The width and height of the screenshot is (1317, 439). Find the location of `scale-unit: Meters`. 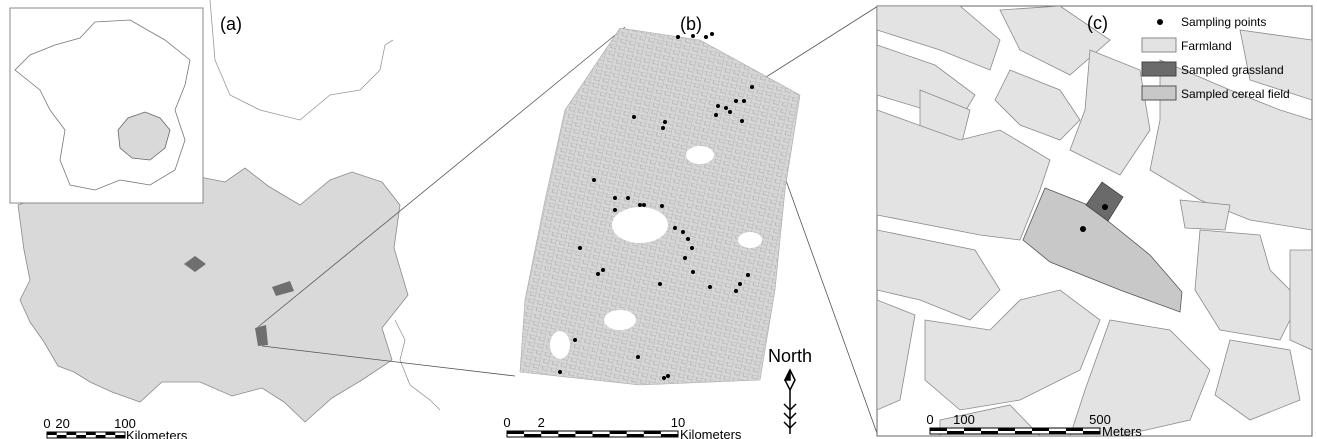

scale-unit: Meters is located at coordinates (1122, 431).